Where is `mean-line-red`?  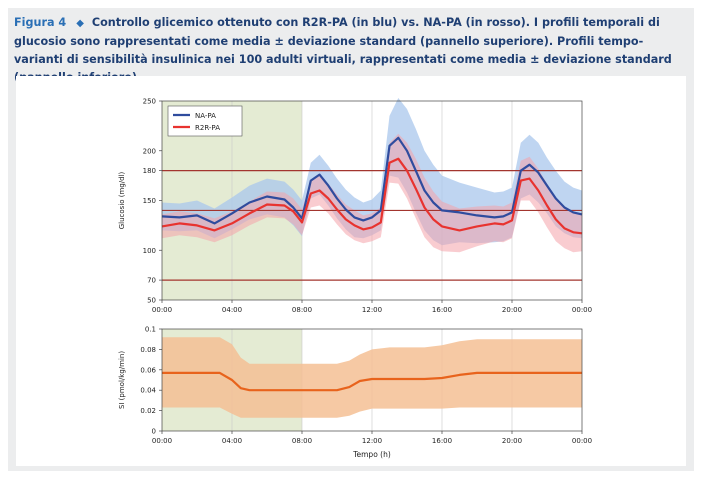 mean-line-red is located at coordinates (372, 196).